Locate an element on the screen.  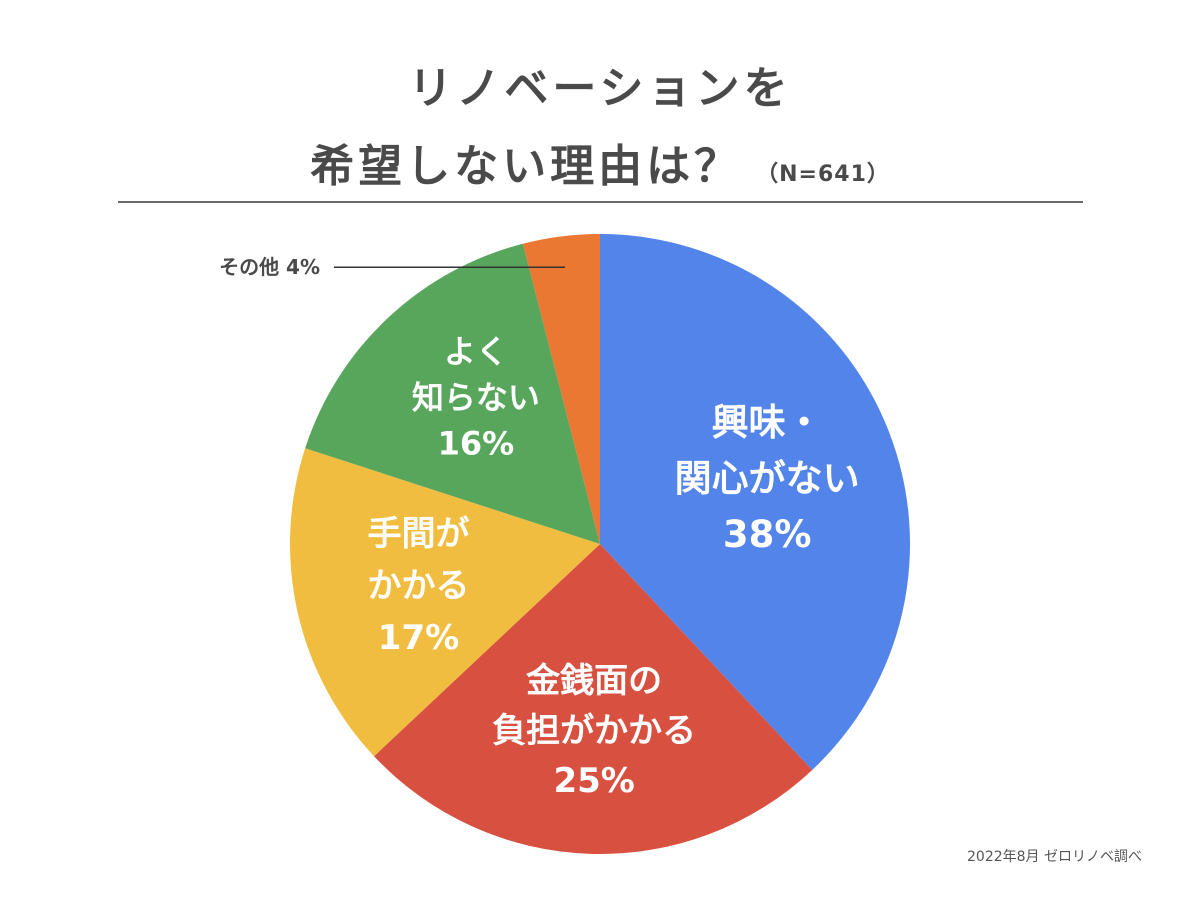
chart-title-line-2: 希望しない理由は？ （N=641） is located at coordinates (600, 162).